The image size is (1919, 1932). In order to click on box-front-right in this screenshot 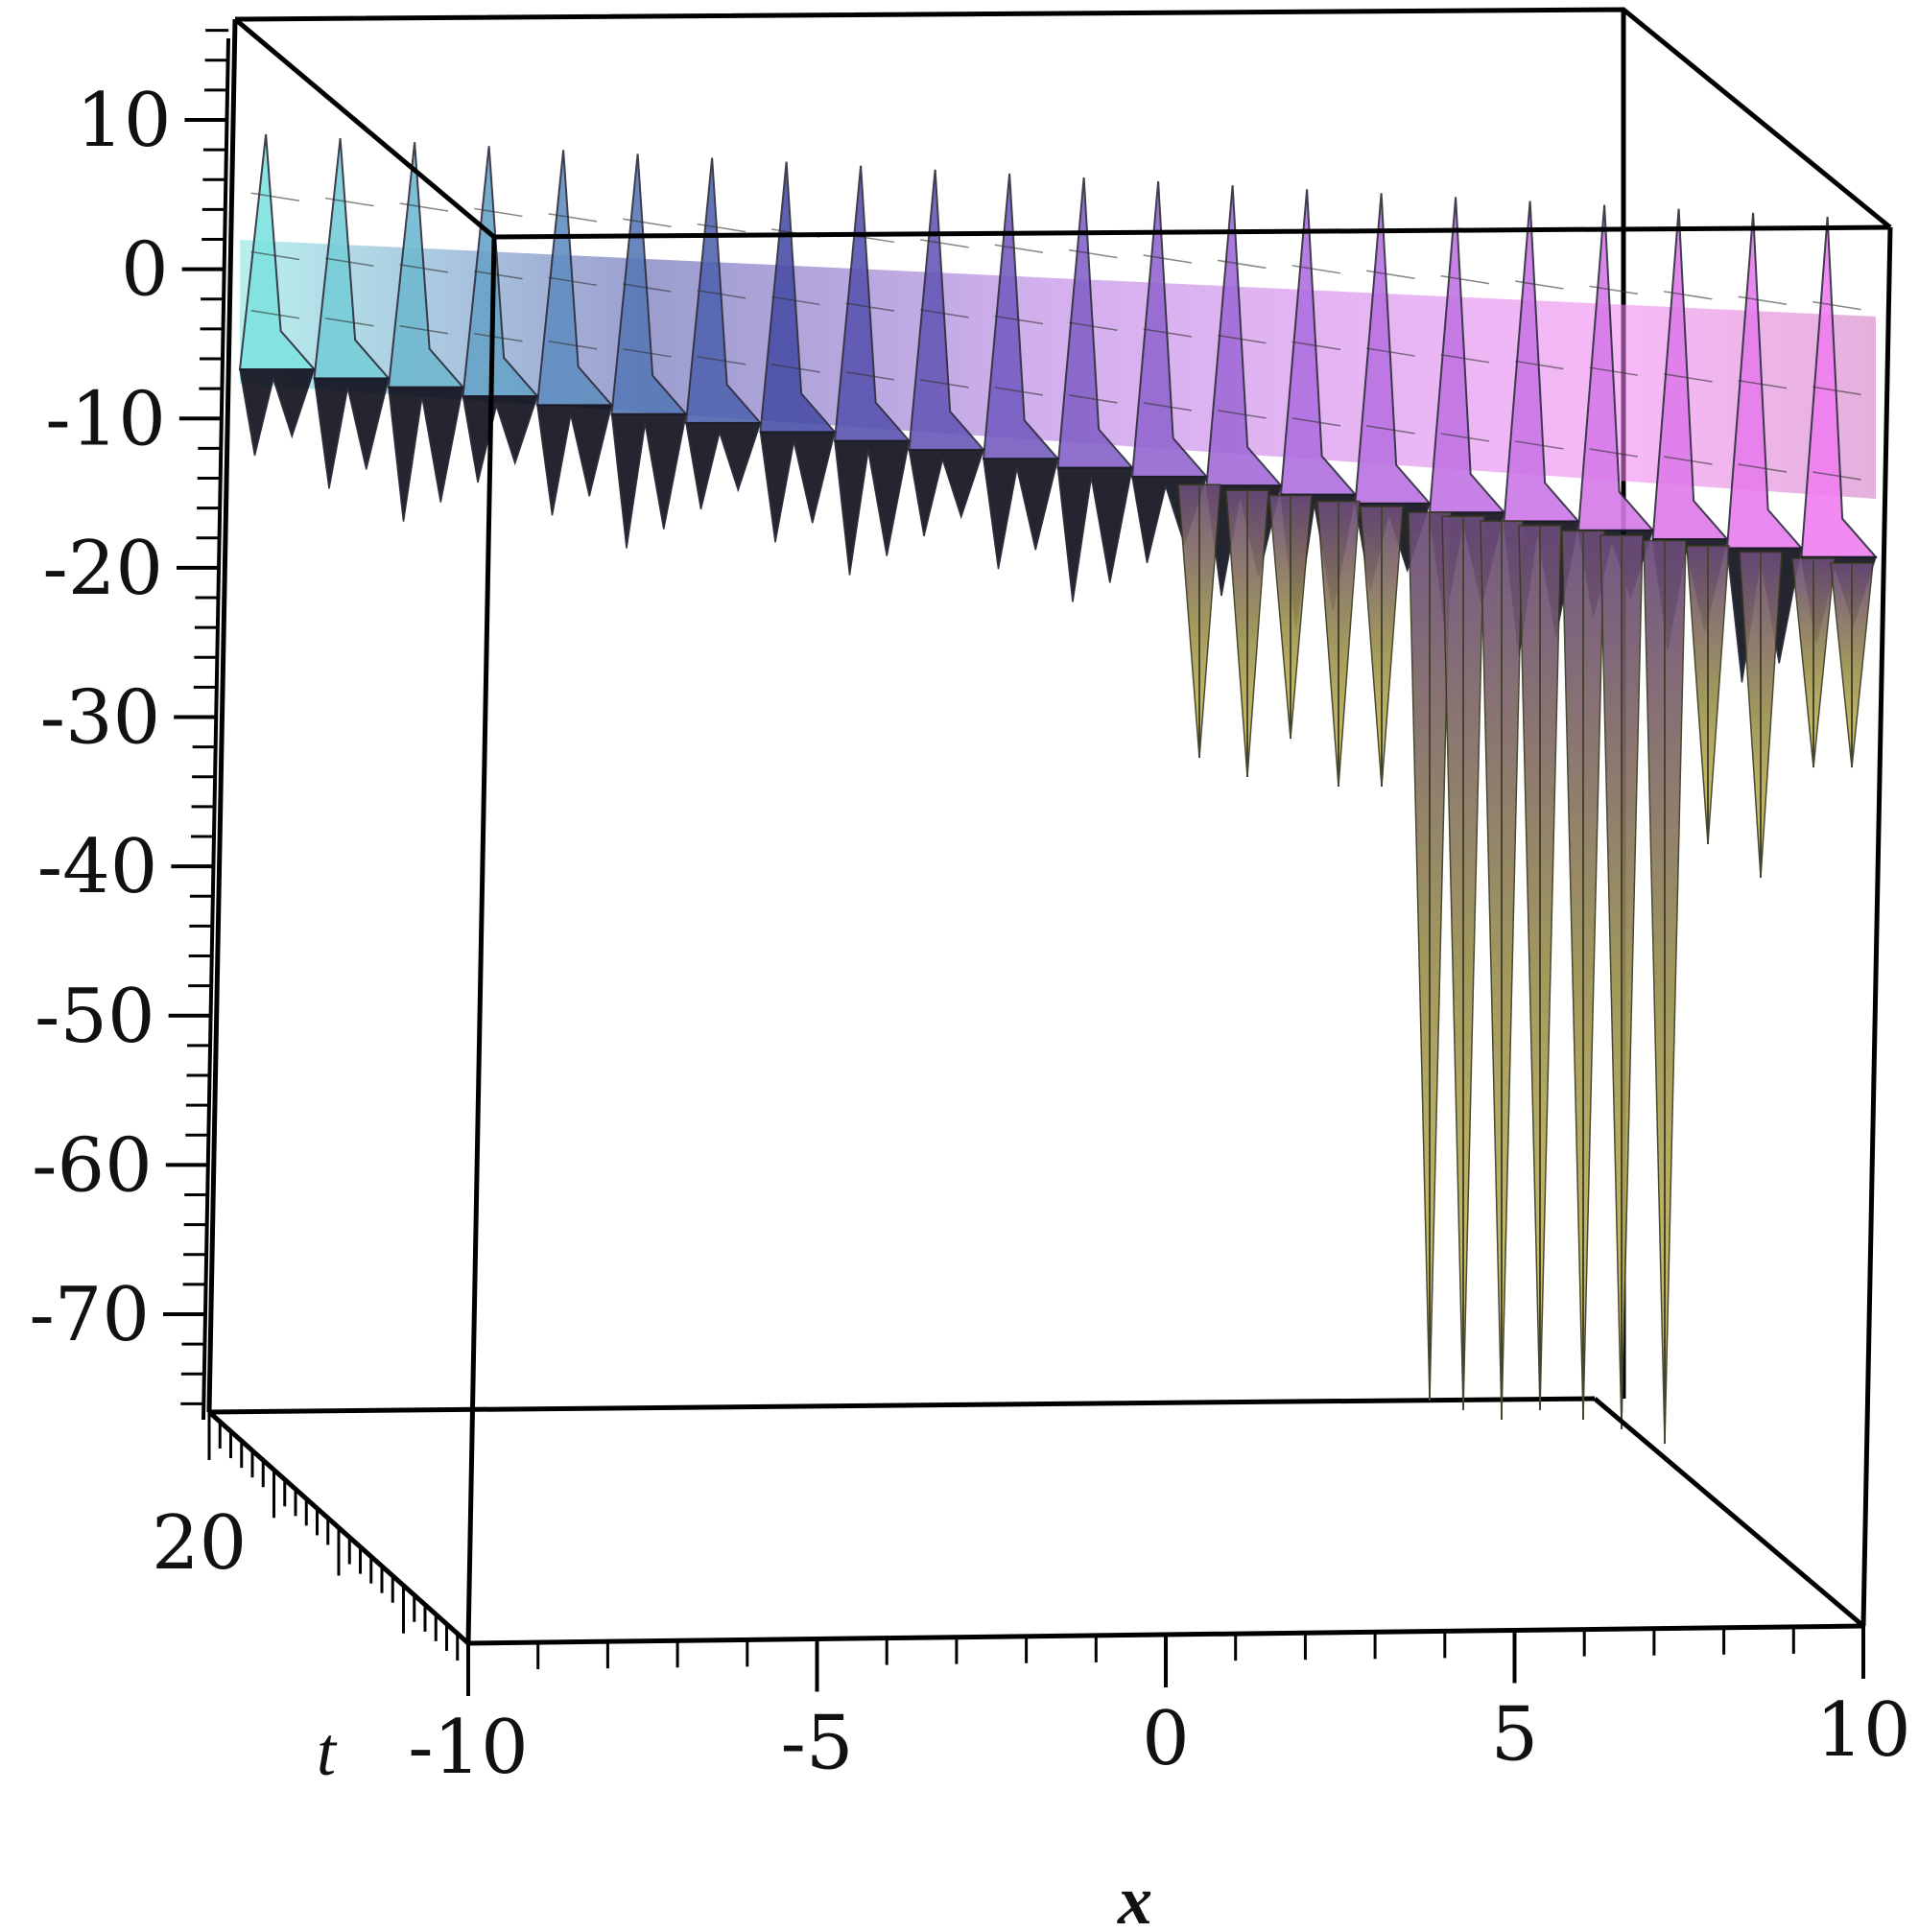, I will do `click(1877, 926)`.